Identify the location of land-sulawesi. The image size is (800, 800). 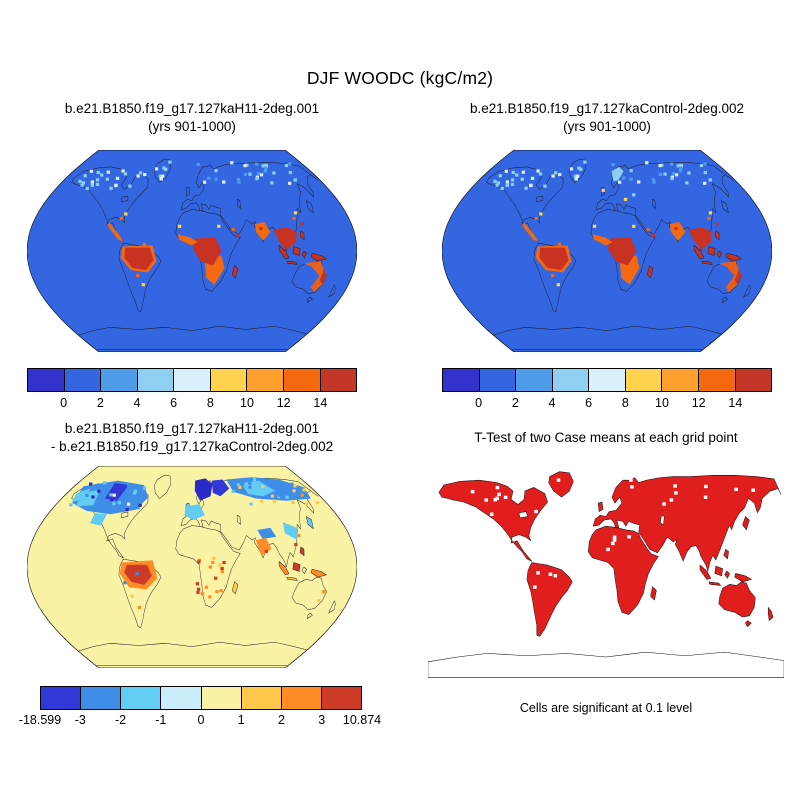
(719, 254).